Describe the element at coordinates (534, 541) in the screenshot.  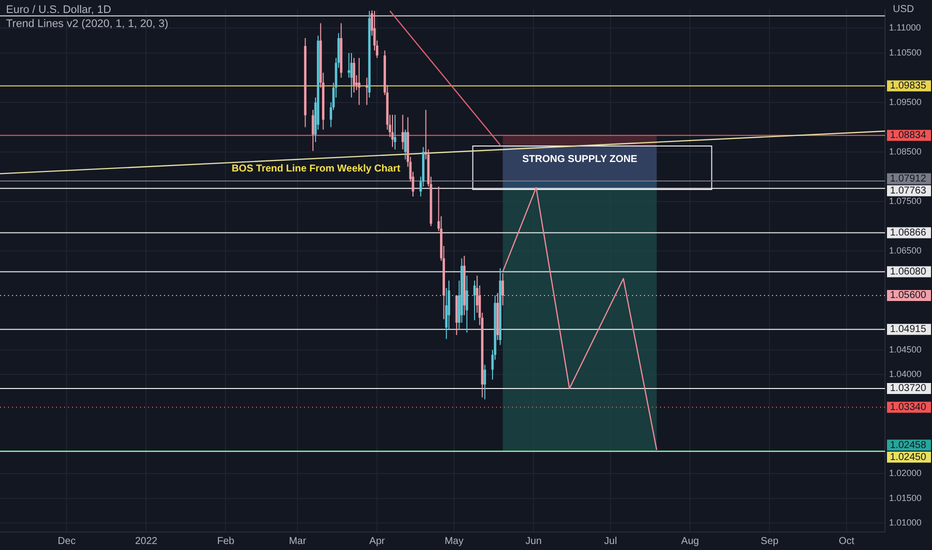
I see `x-tick-label: Jun` at that location.